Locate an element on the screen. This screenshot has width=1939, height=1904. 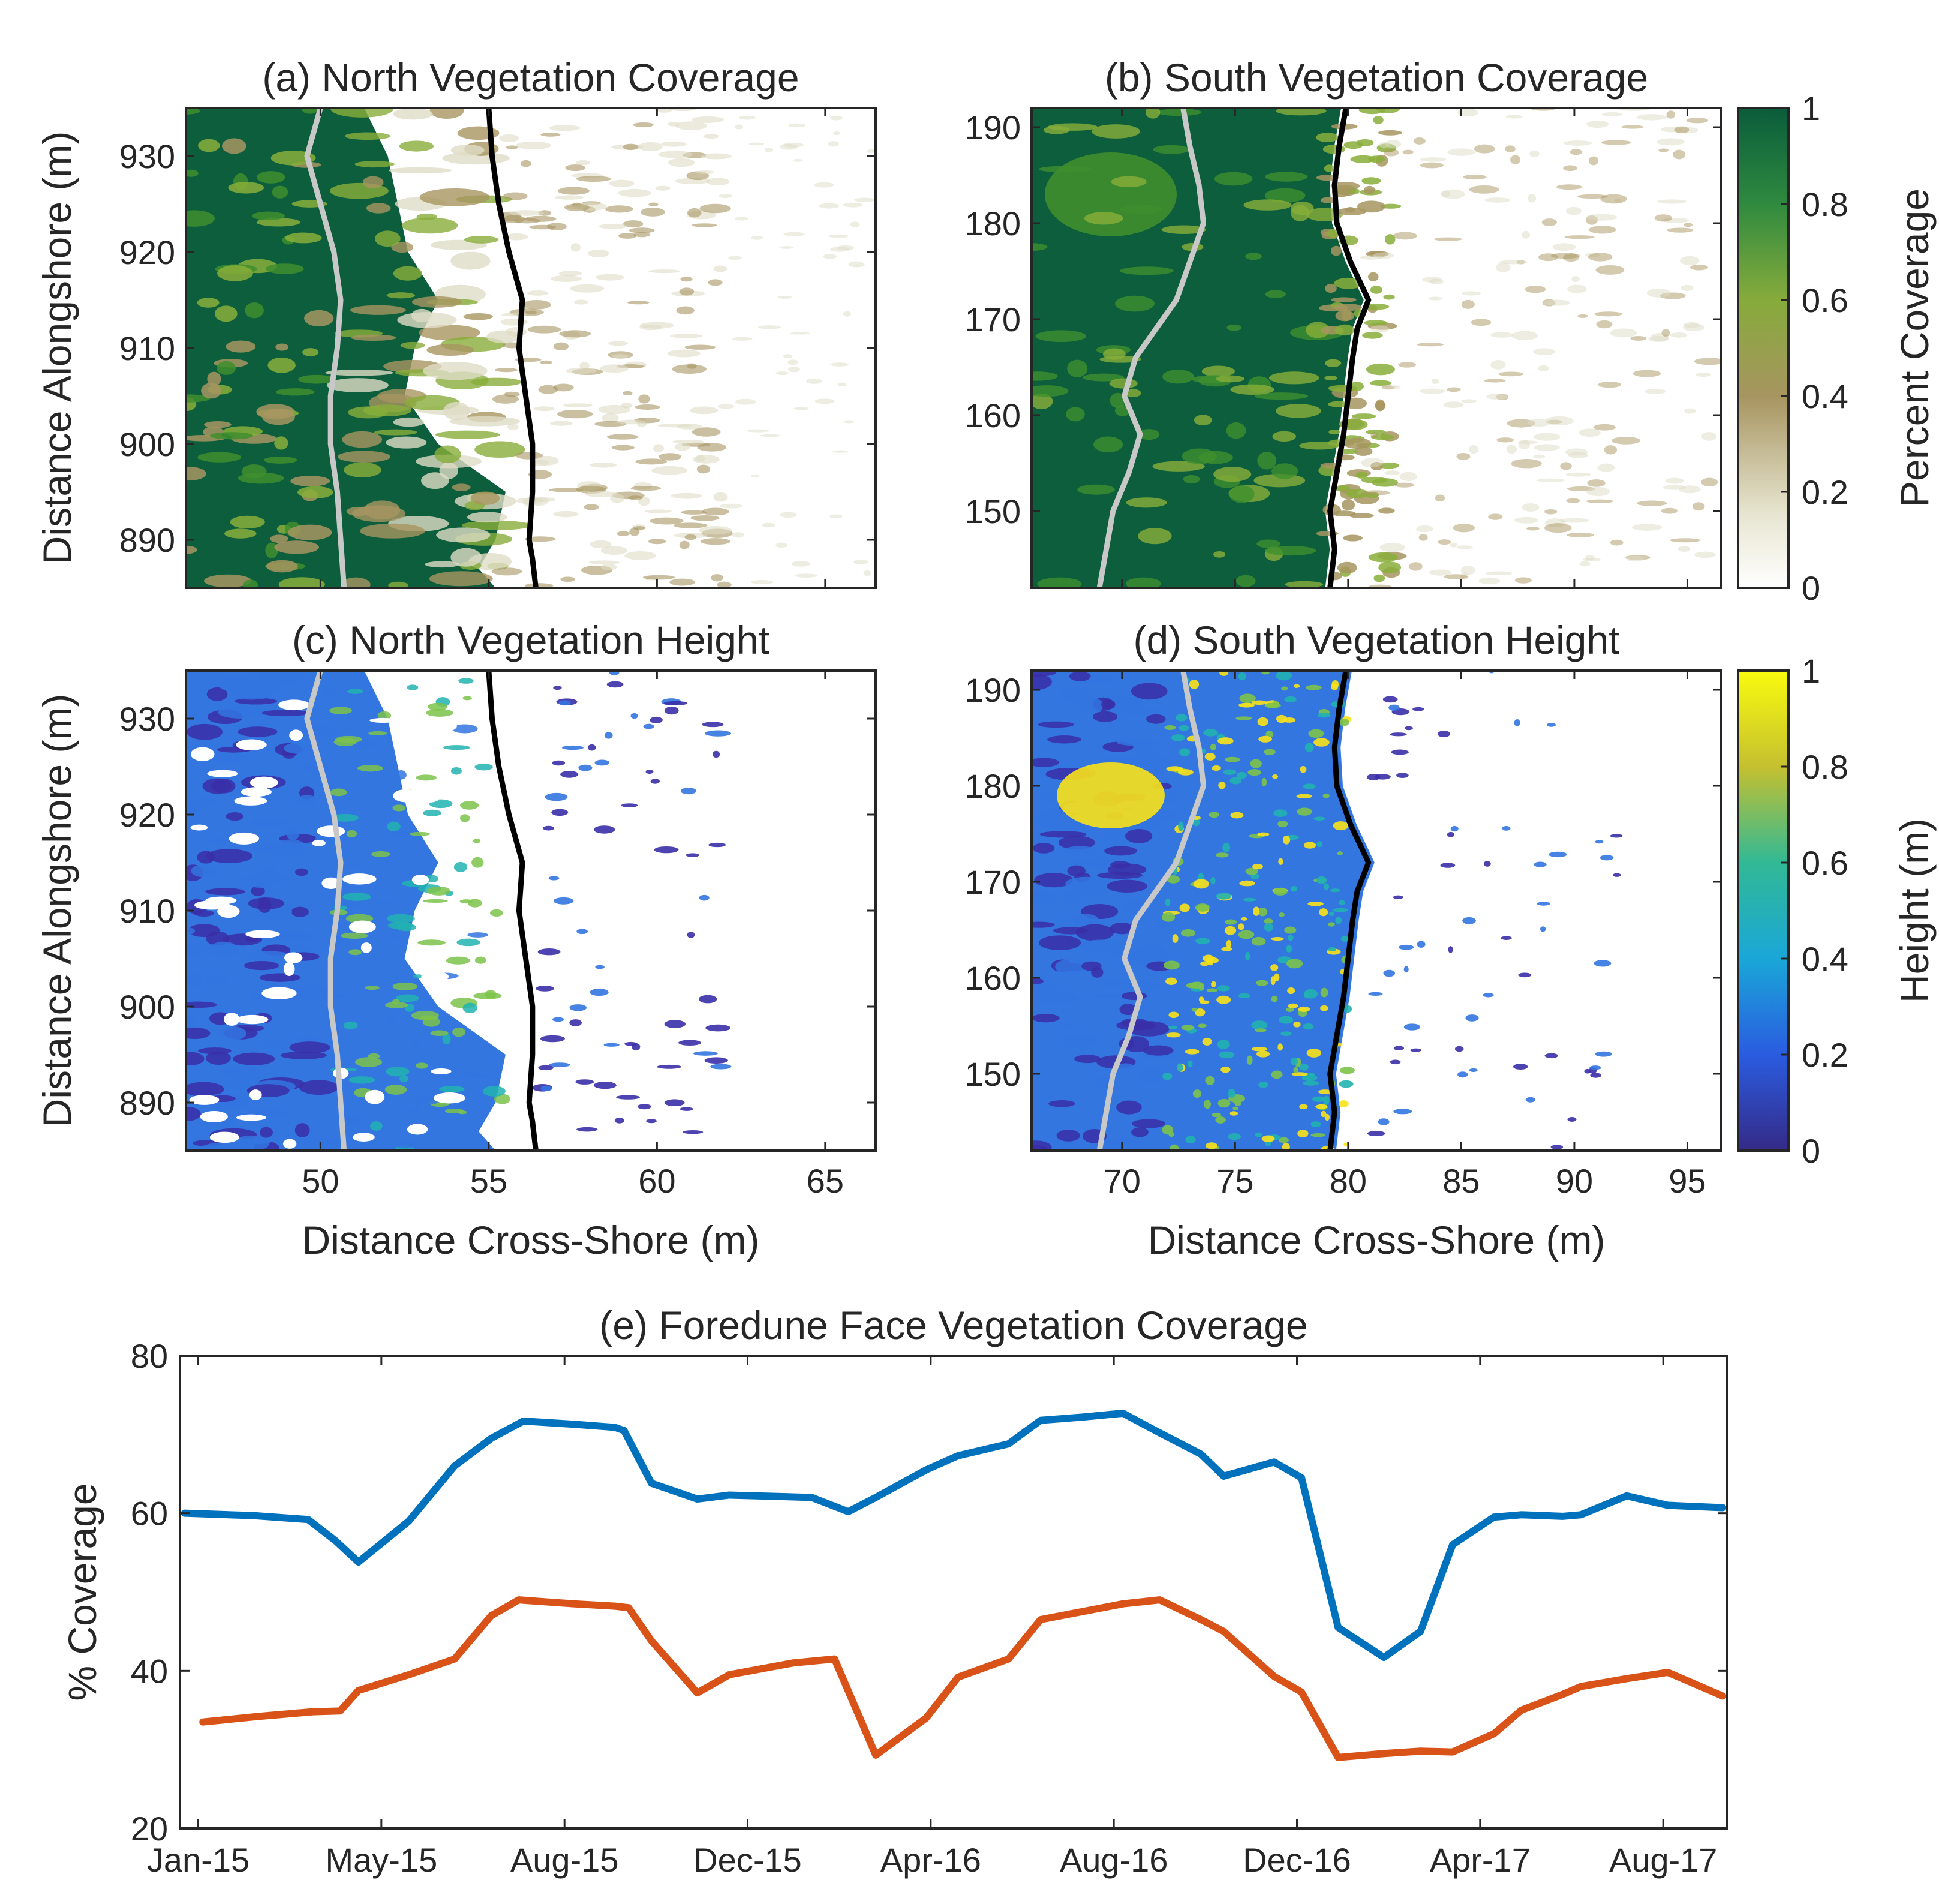
y-tick-label: 190 is located at coordinates (993, 690).